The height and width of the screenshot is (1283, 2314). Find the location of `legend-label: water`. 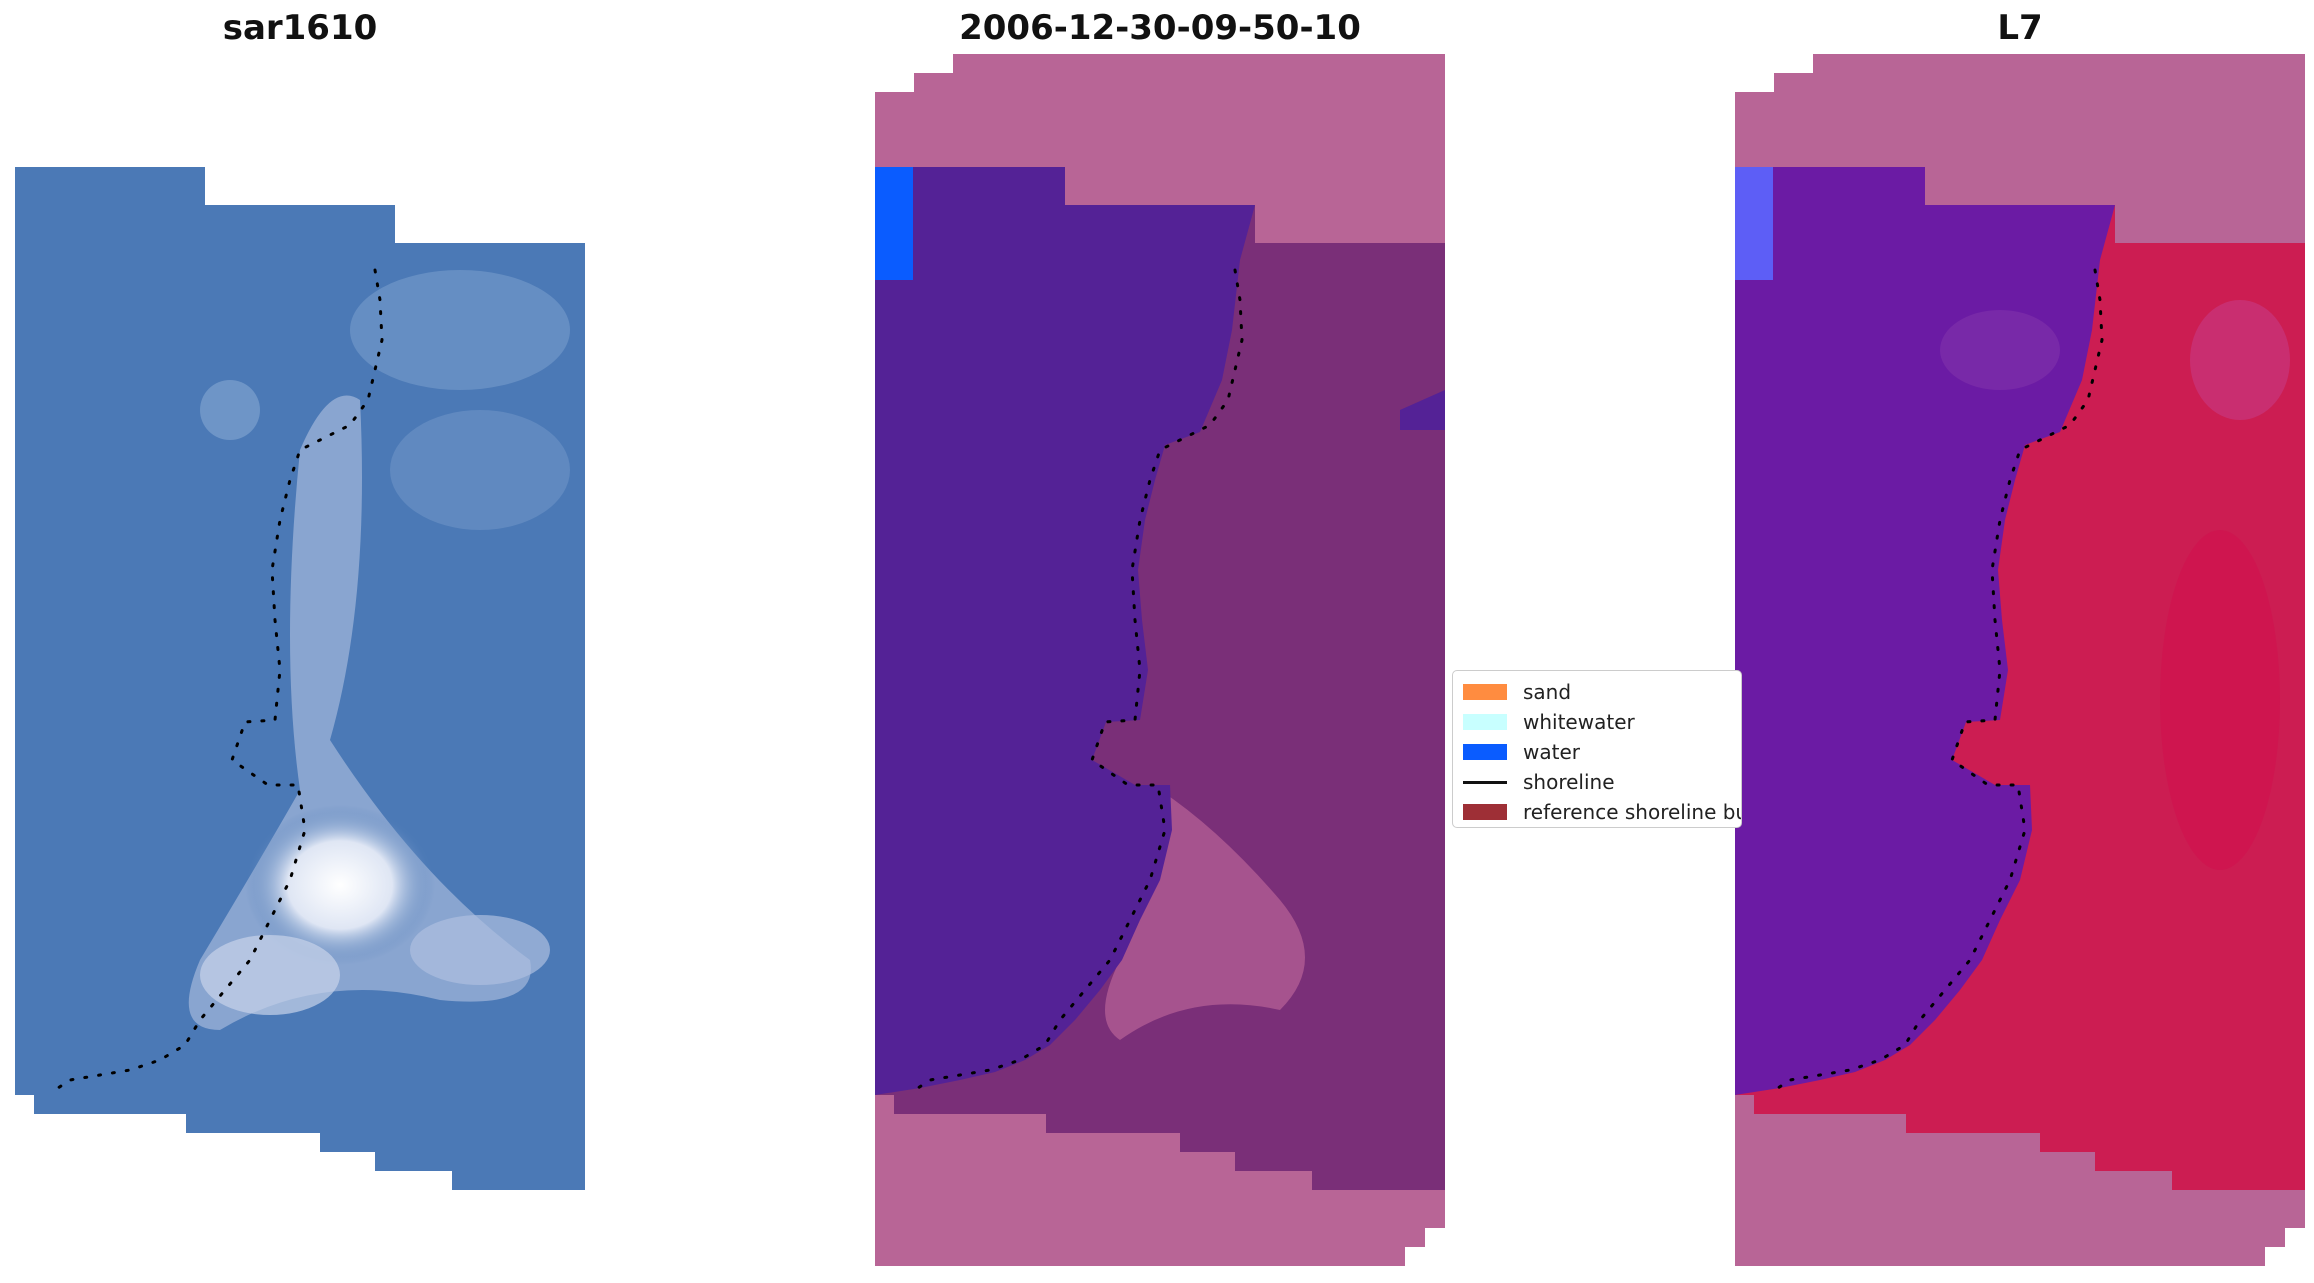

legend-label: water is located at coordinates (1551, 752).